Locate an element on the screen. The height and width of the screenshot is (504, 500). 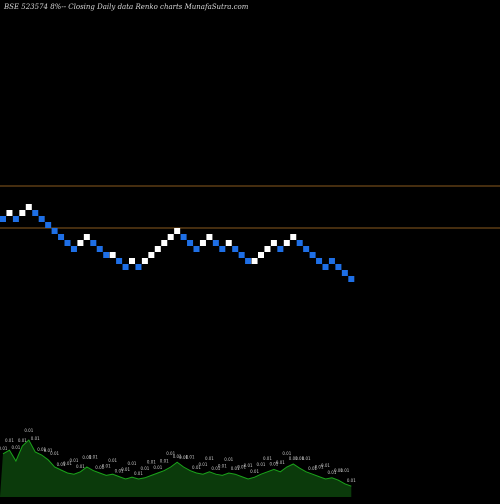
reference-lines is located at coordinates (250, 207).